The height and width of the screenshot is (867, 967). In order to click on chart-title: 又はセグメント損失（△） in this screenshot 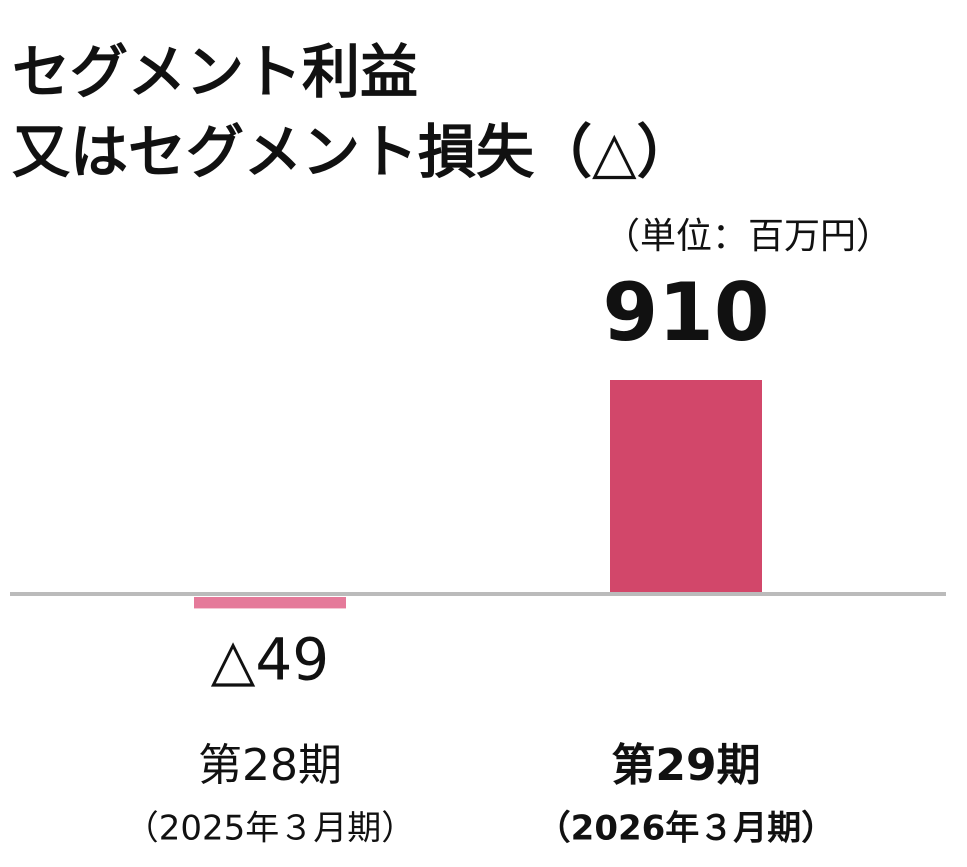, I will do `click(353, 152)`.